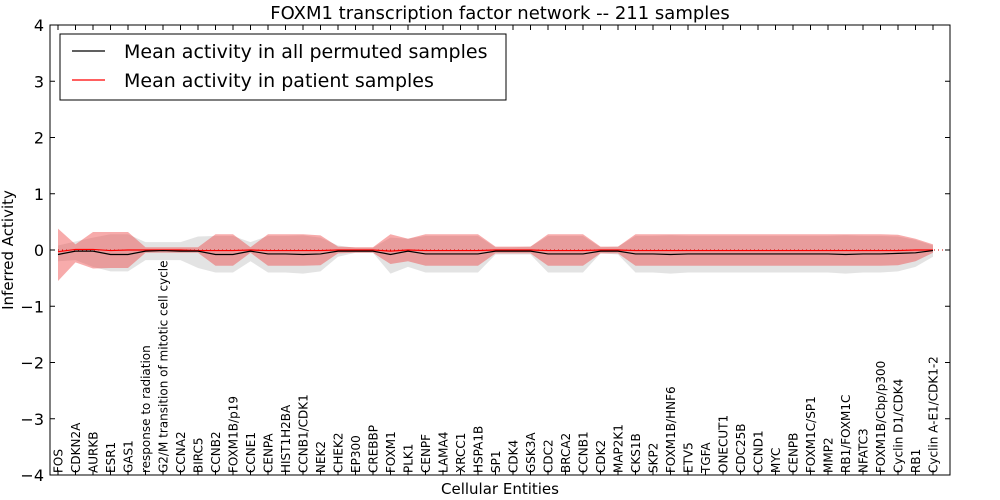  What do you see at coordinates (251, 452) in the screenshot?
I see `x-tick-label: CCNE1` at bounding box center [251, 452].